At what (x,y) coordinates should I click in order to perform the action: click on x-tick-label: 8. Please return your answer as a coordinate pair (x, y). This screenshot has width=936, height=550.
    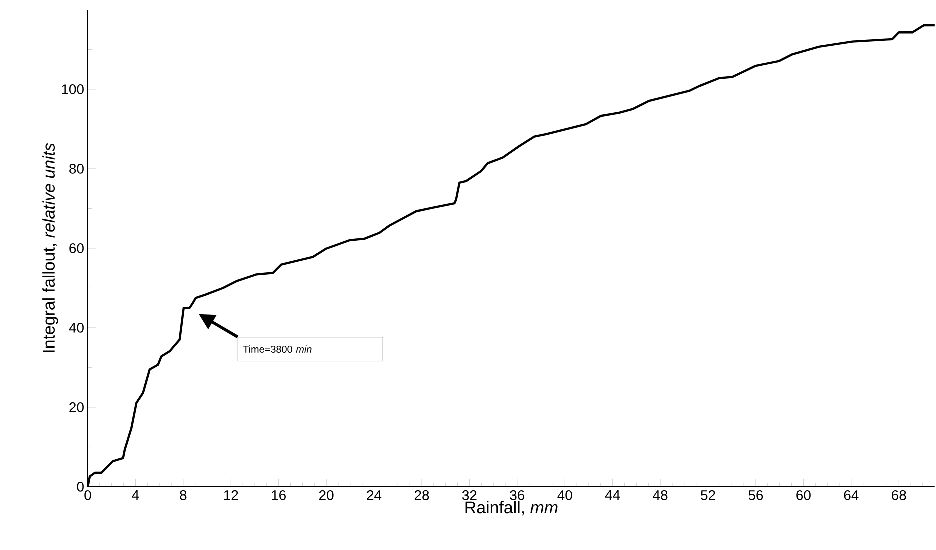
    Looking at the image, I should click on (183, 495).